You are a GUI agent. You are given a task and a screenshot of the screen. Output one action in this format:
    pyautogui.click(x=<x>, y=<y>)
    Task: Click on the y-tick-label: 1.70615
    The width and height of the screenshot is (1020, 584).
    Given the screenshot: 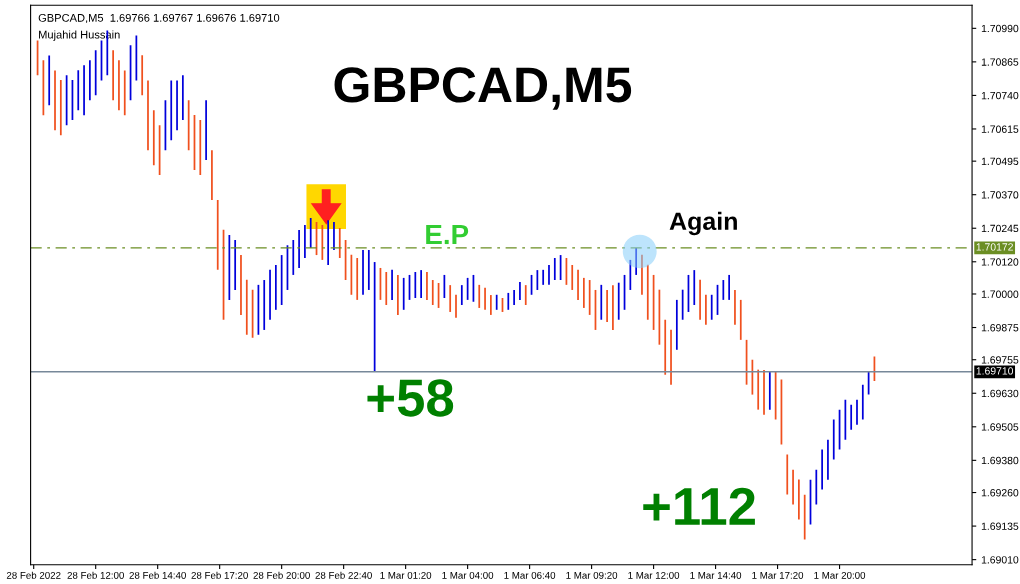 What is the action you would take?
    pyautogui.click(x=1000, y=129)
    